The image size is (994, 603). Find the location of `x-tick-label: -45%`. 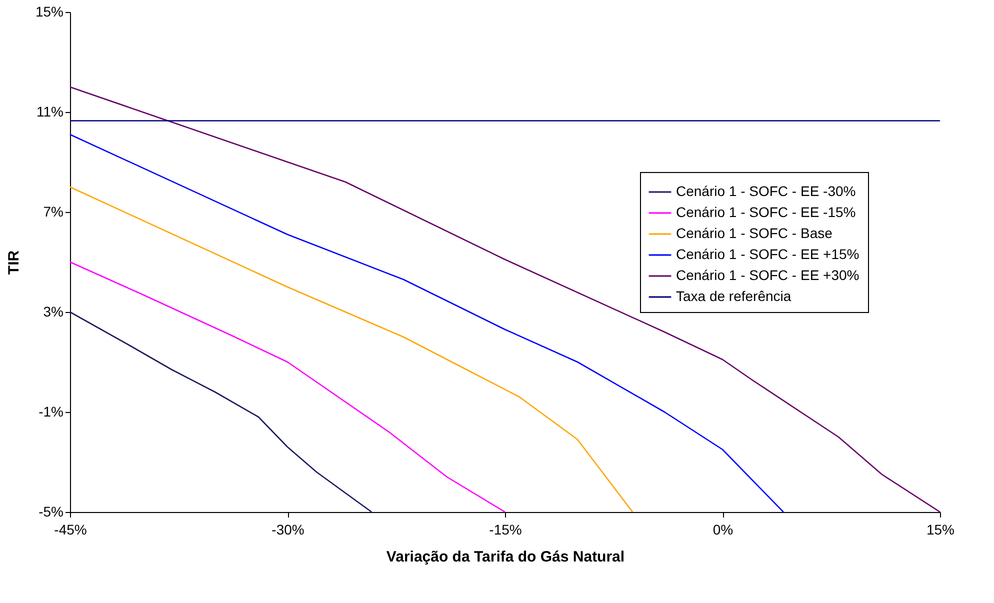

x-tick-label: -45% is located at coordinates (70, 530).